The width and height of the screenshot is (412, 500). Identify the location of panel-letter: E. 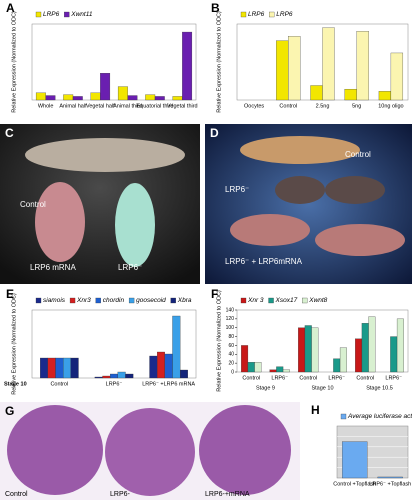
(10, 294).